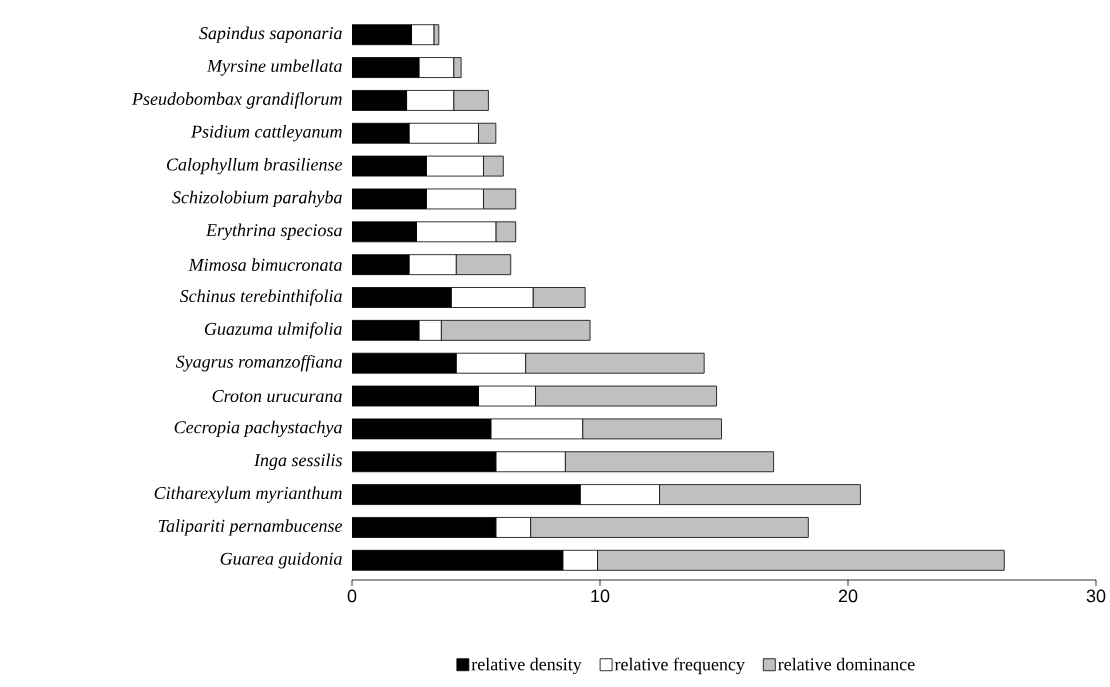  I want to click on y-tick-label: Sapindus saponaria, so click(270, 34).